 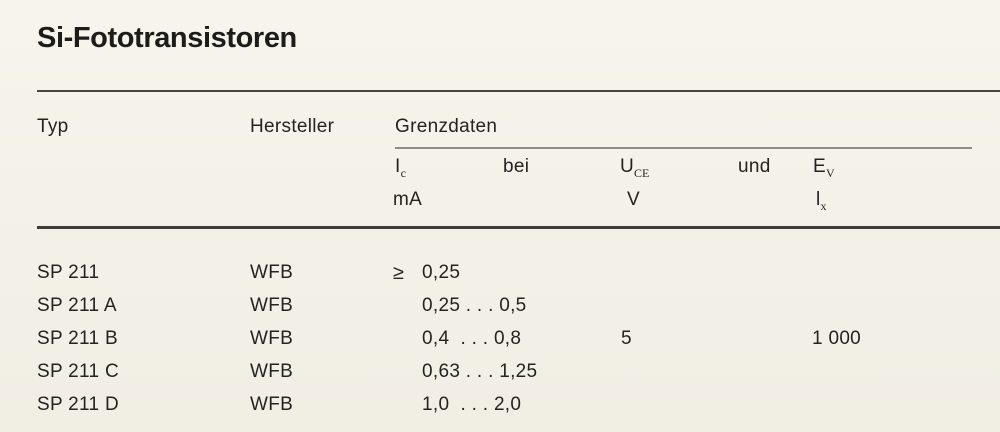 I want to click on page-title: Si-Fototransistoren, so click(x=167, y=38).